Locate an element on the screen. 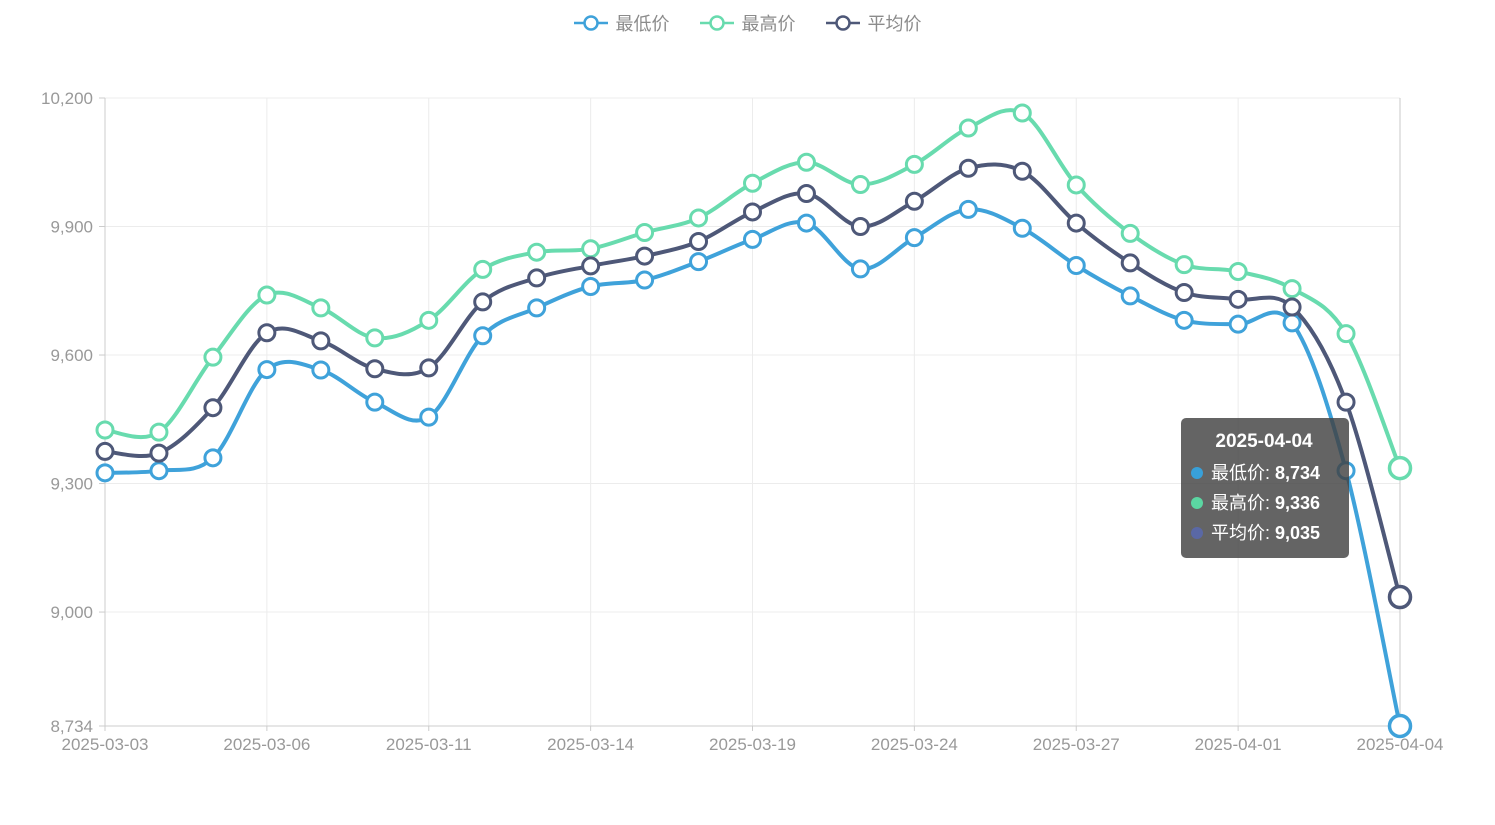  data-point-平均价-2025-03-10 is located at coordinates (375, 369).